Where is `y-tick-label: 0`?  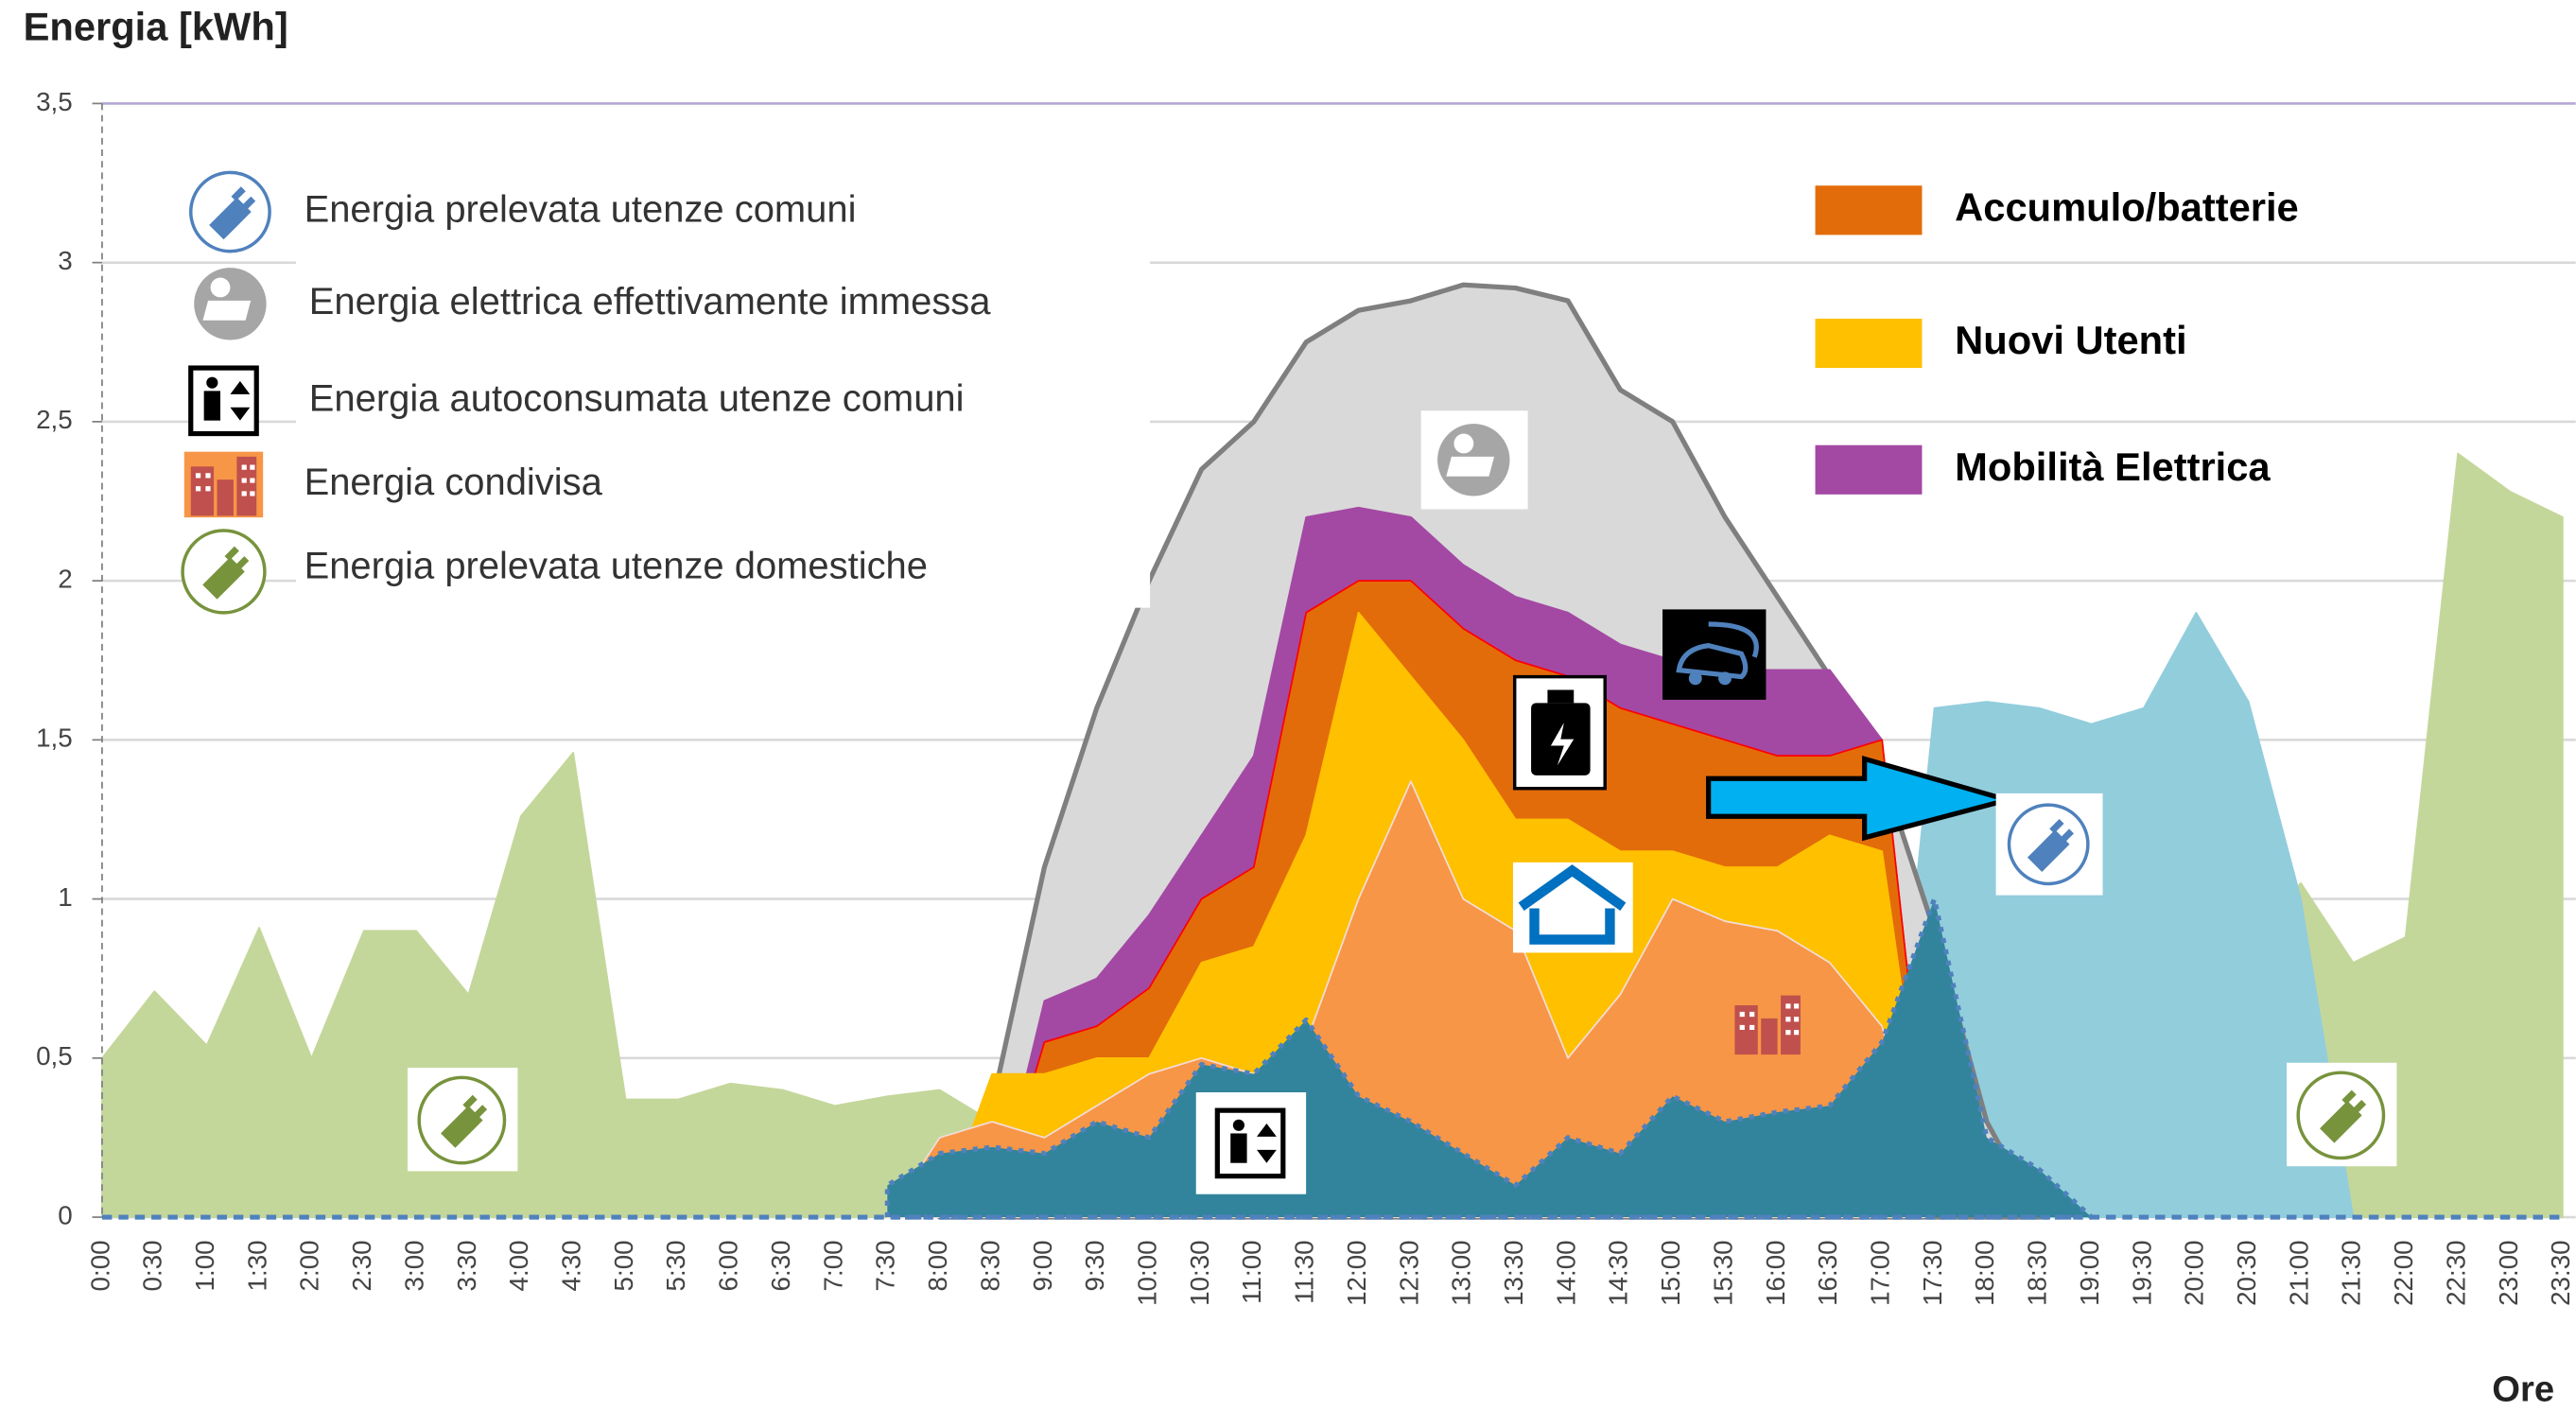
y-tick-label: 0 is located at coordinates (65, 1214).